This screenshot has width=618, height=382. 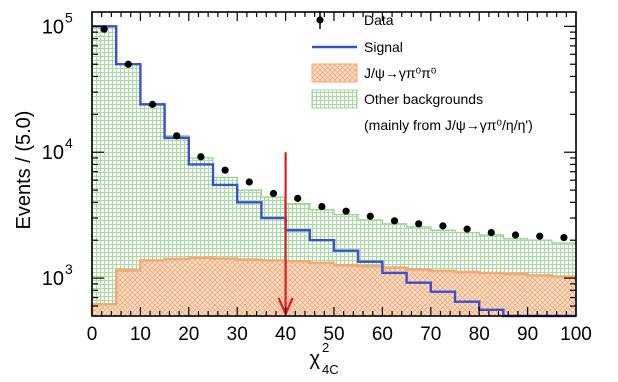 What do you see at coordinates (400, 73) in the screenshot?
I see `legend-label-jpsi-gpi0pi0: J/ψ→γπ⁰π⁰` at bounding box center [400, 73].